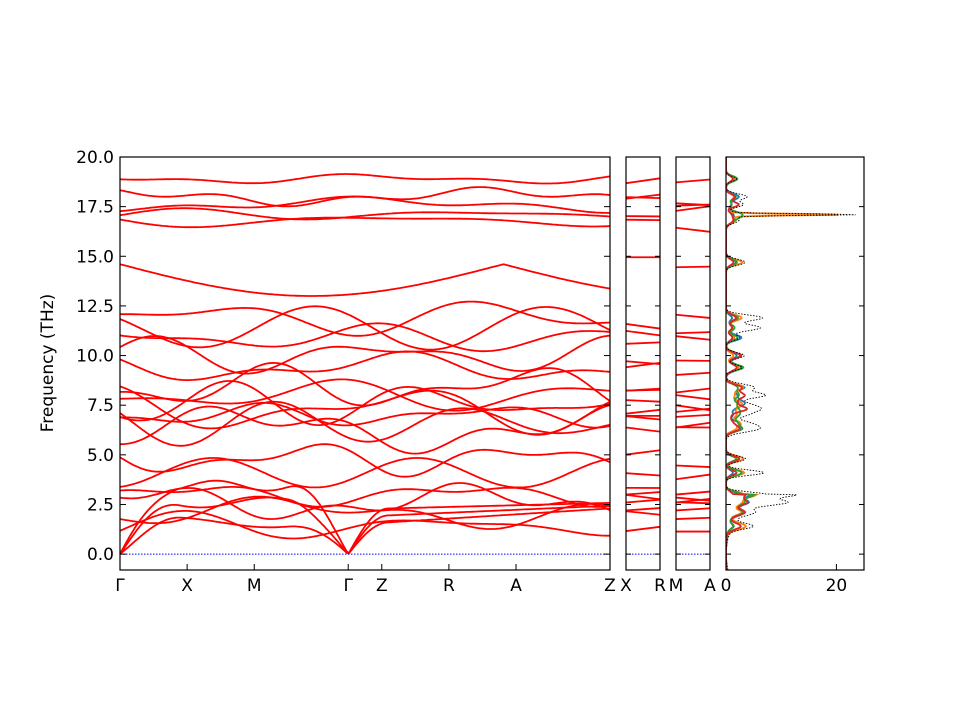 The image size is (960, 720). I want to click on dos-x-tick-label: 20, so click(837, 586).